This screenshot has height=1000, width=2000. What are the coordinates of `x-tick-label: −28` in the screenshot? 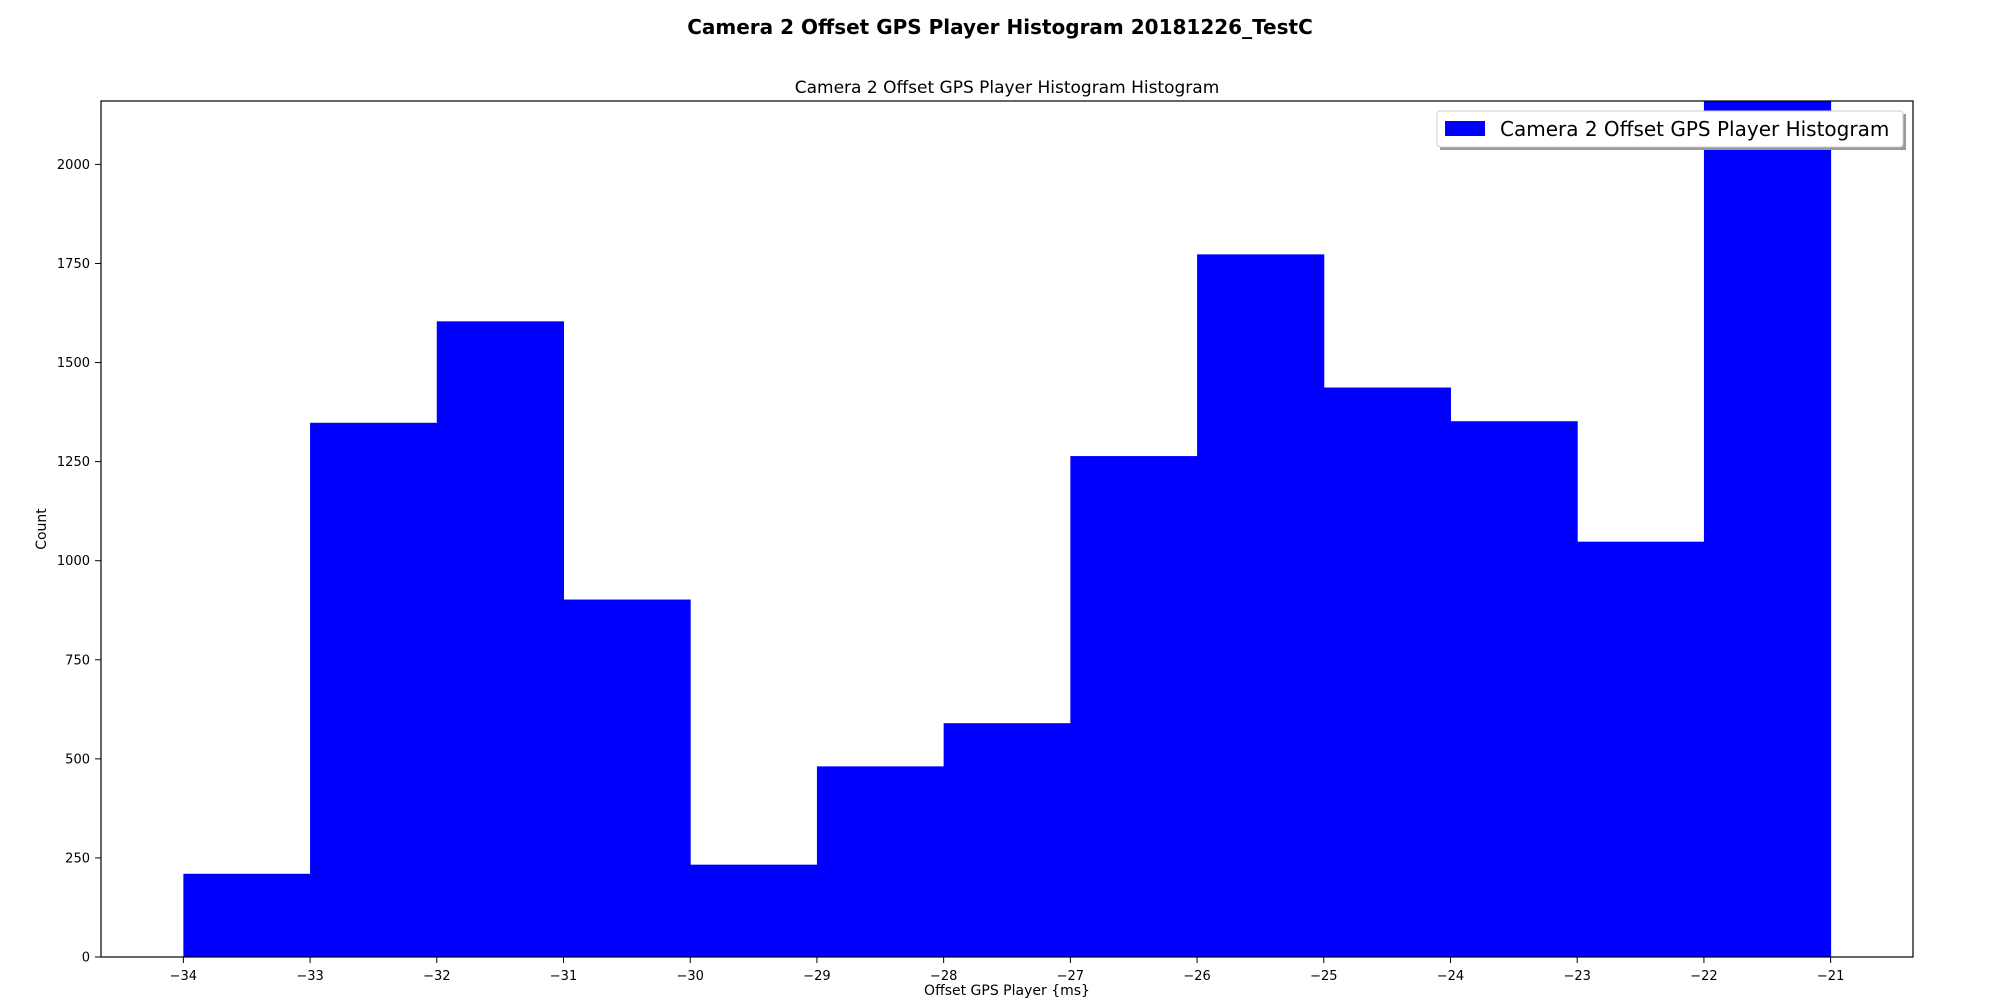 It's located at (943, 976).